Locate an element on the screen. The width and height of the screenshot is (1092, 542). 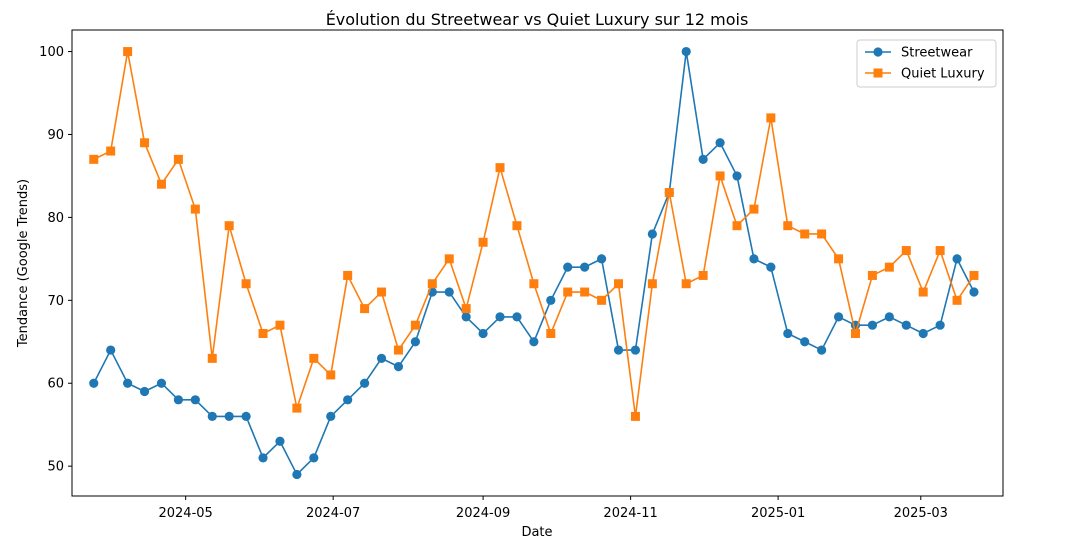
x-tick-label: 2024-07 is located at coordinates (333, 513).